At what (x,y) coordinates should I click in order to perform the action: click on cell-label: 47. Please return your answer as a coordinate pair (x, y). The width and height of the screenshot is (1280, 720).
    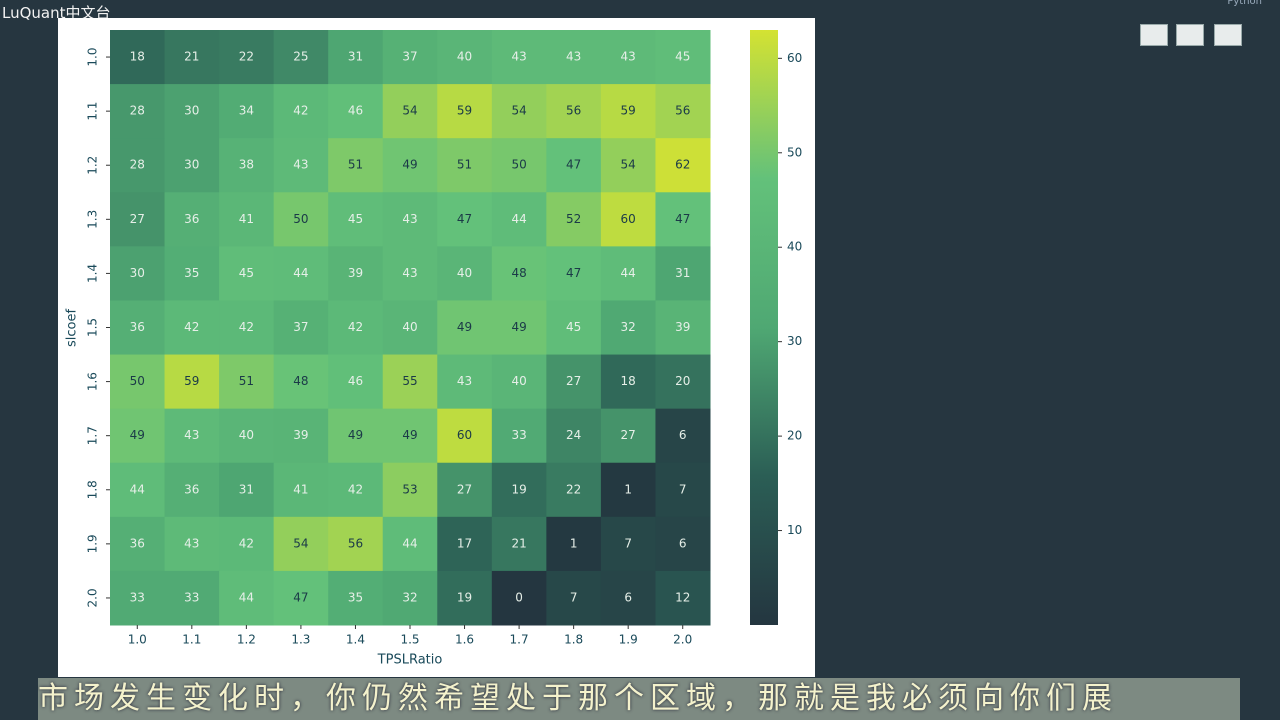
    Looking at the image, I should click on (573, 273).